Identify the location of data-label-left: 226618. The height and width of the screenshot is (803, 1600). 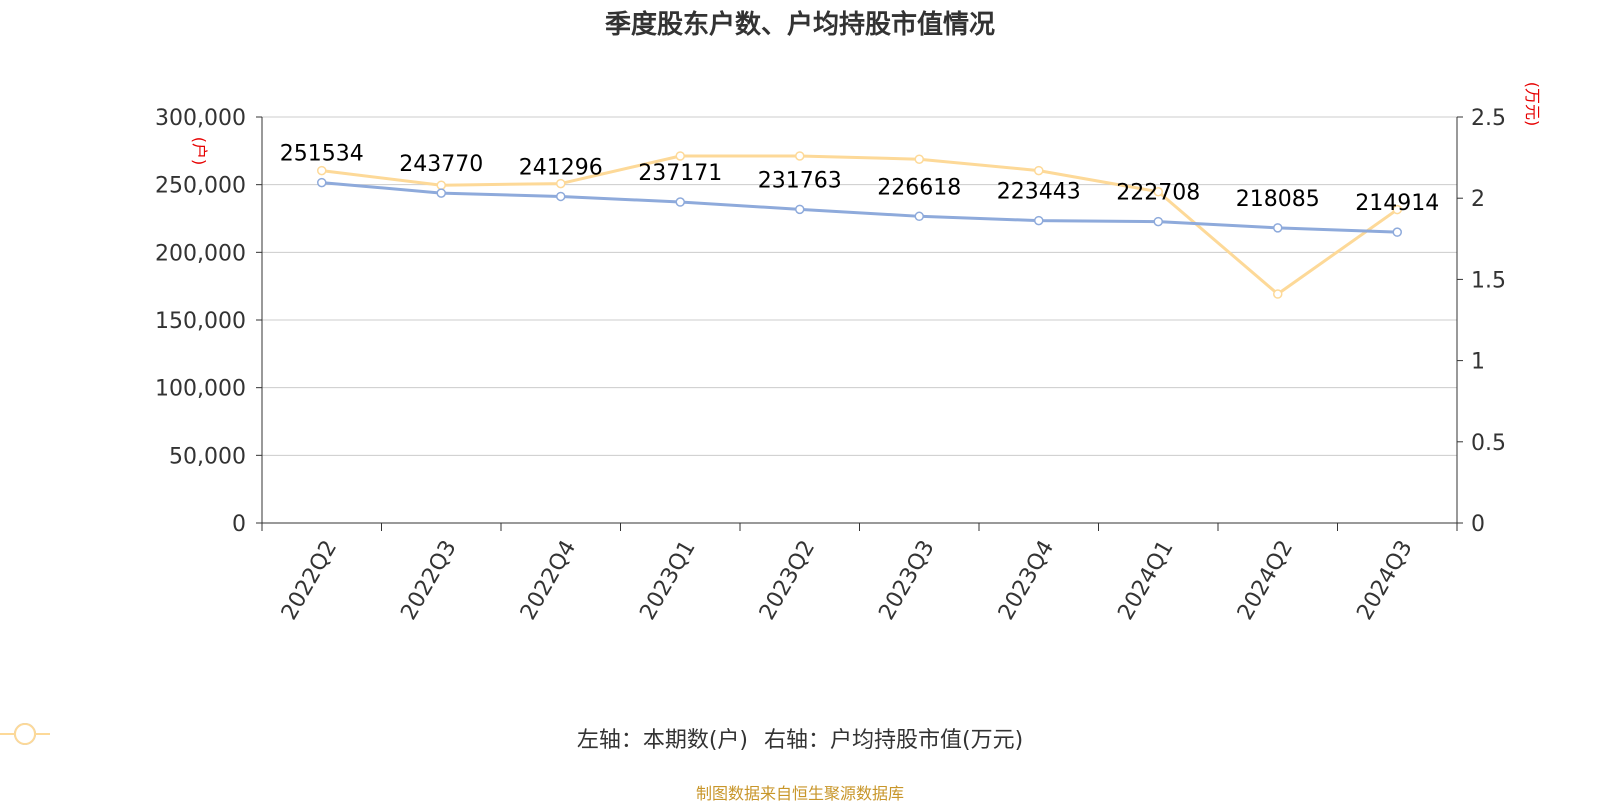
(919, 187).